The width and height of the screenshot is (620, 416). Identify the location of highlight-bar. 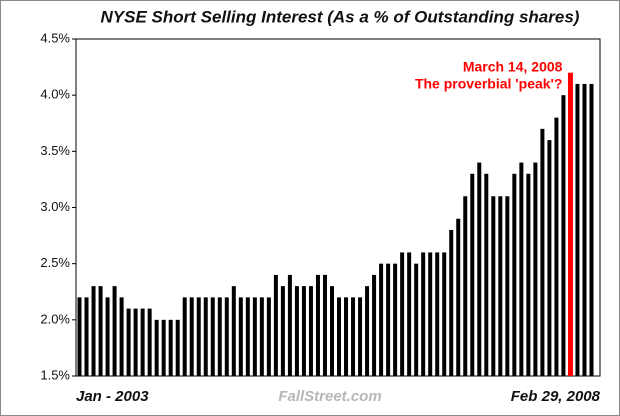
(570, 224).